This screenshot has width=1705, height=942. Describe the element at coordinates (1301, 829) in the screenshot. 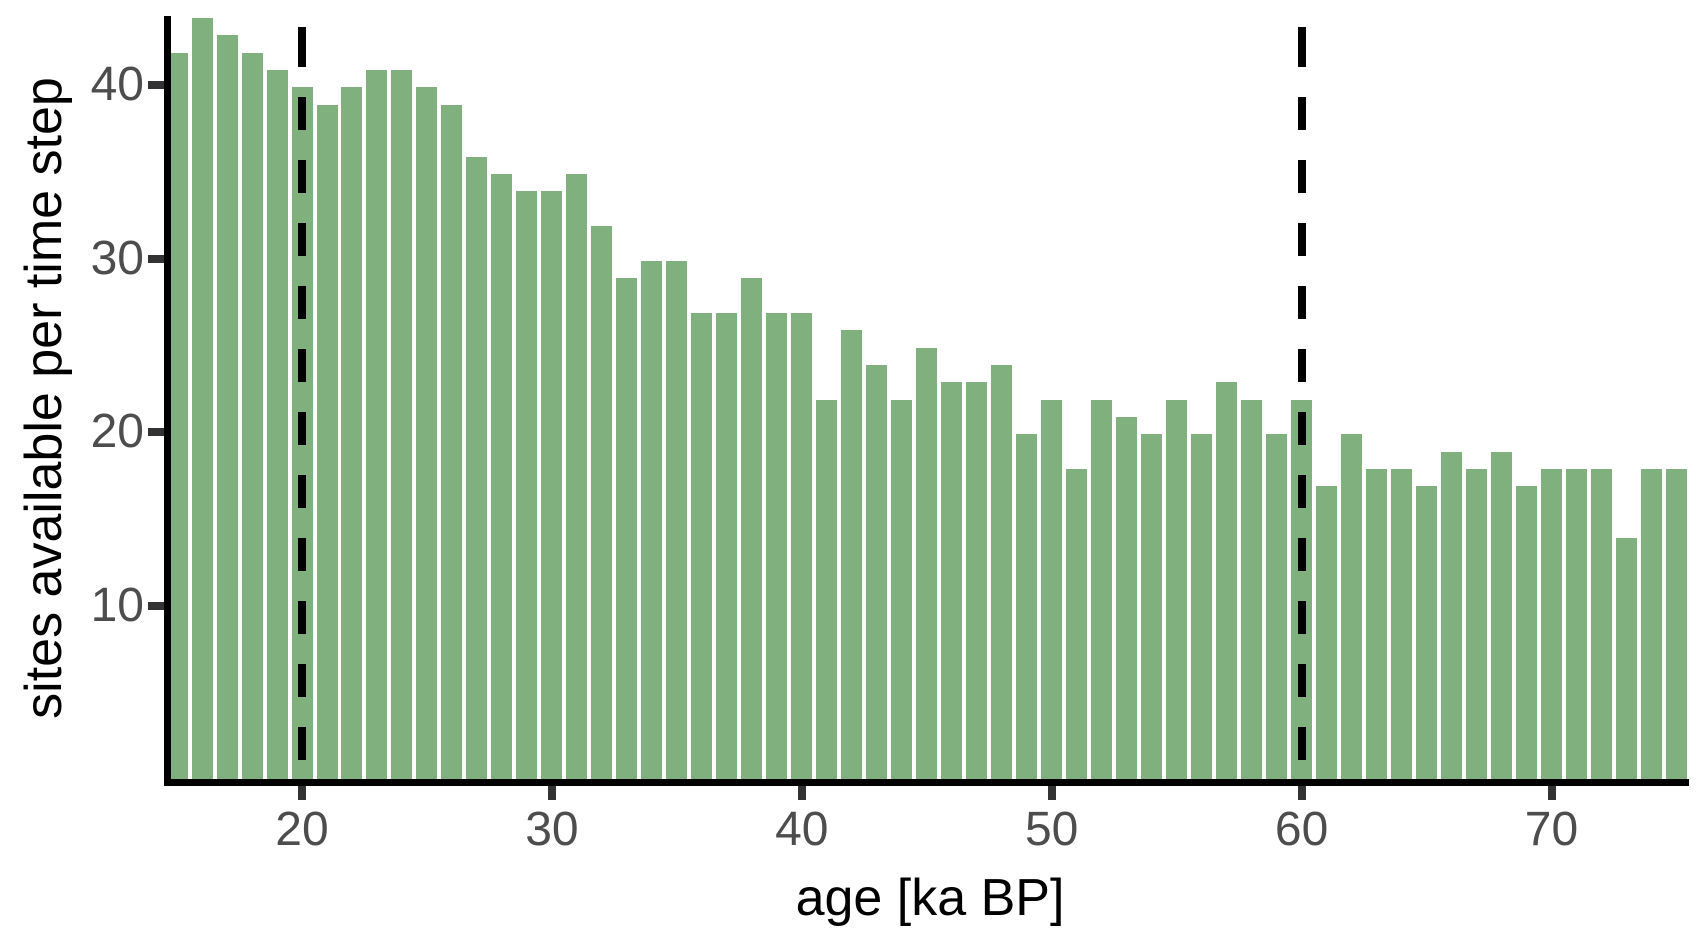

I see `x-tick-label-60: 60` at that location.